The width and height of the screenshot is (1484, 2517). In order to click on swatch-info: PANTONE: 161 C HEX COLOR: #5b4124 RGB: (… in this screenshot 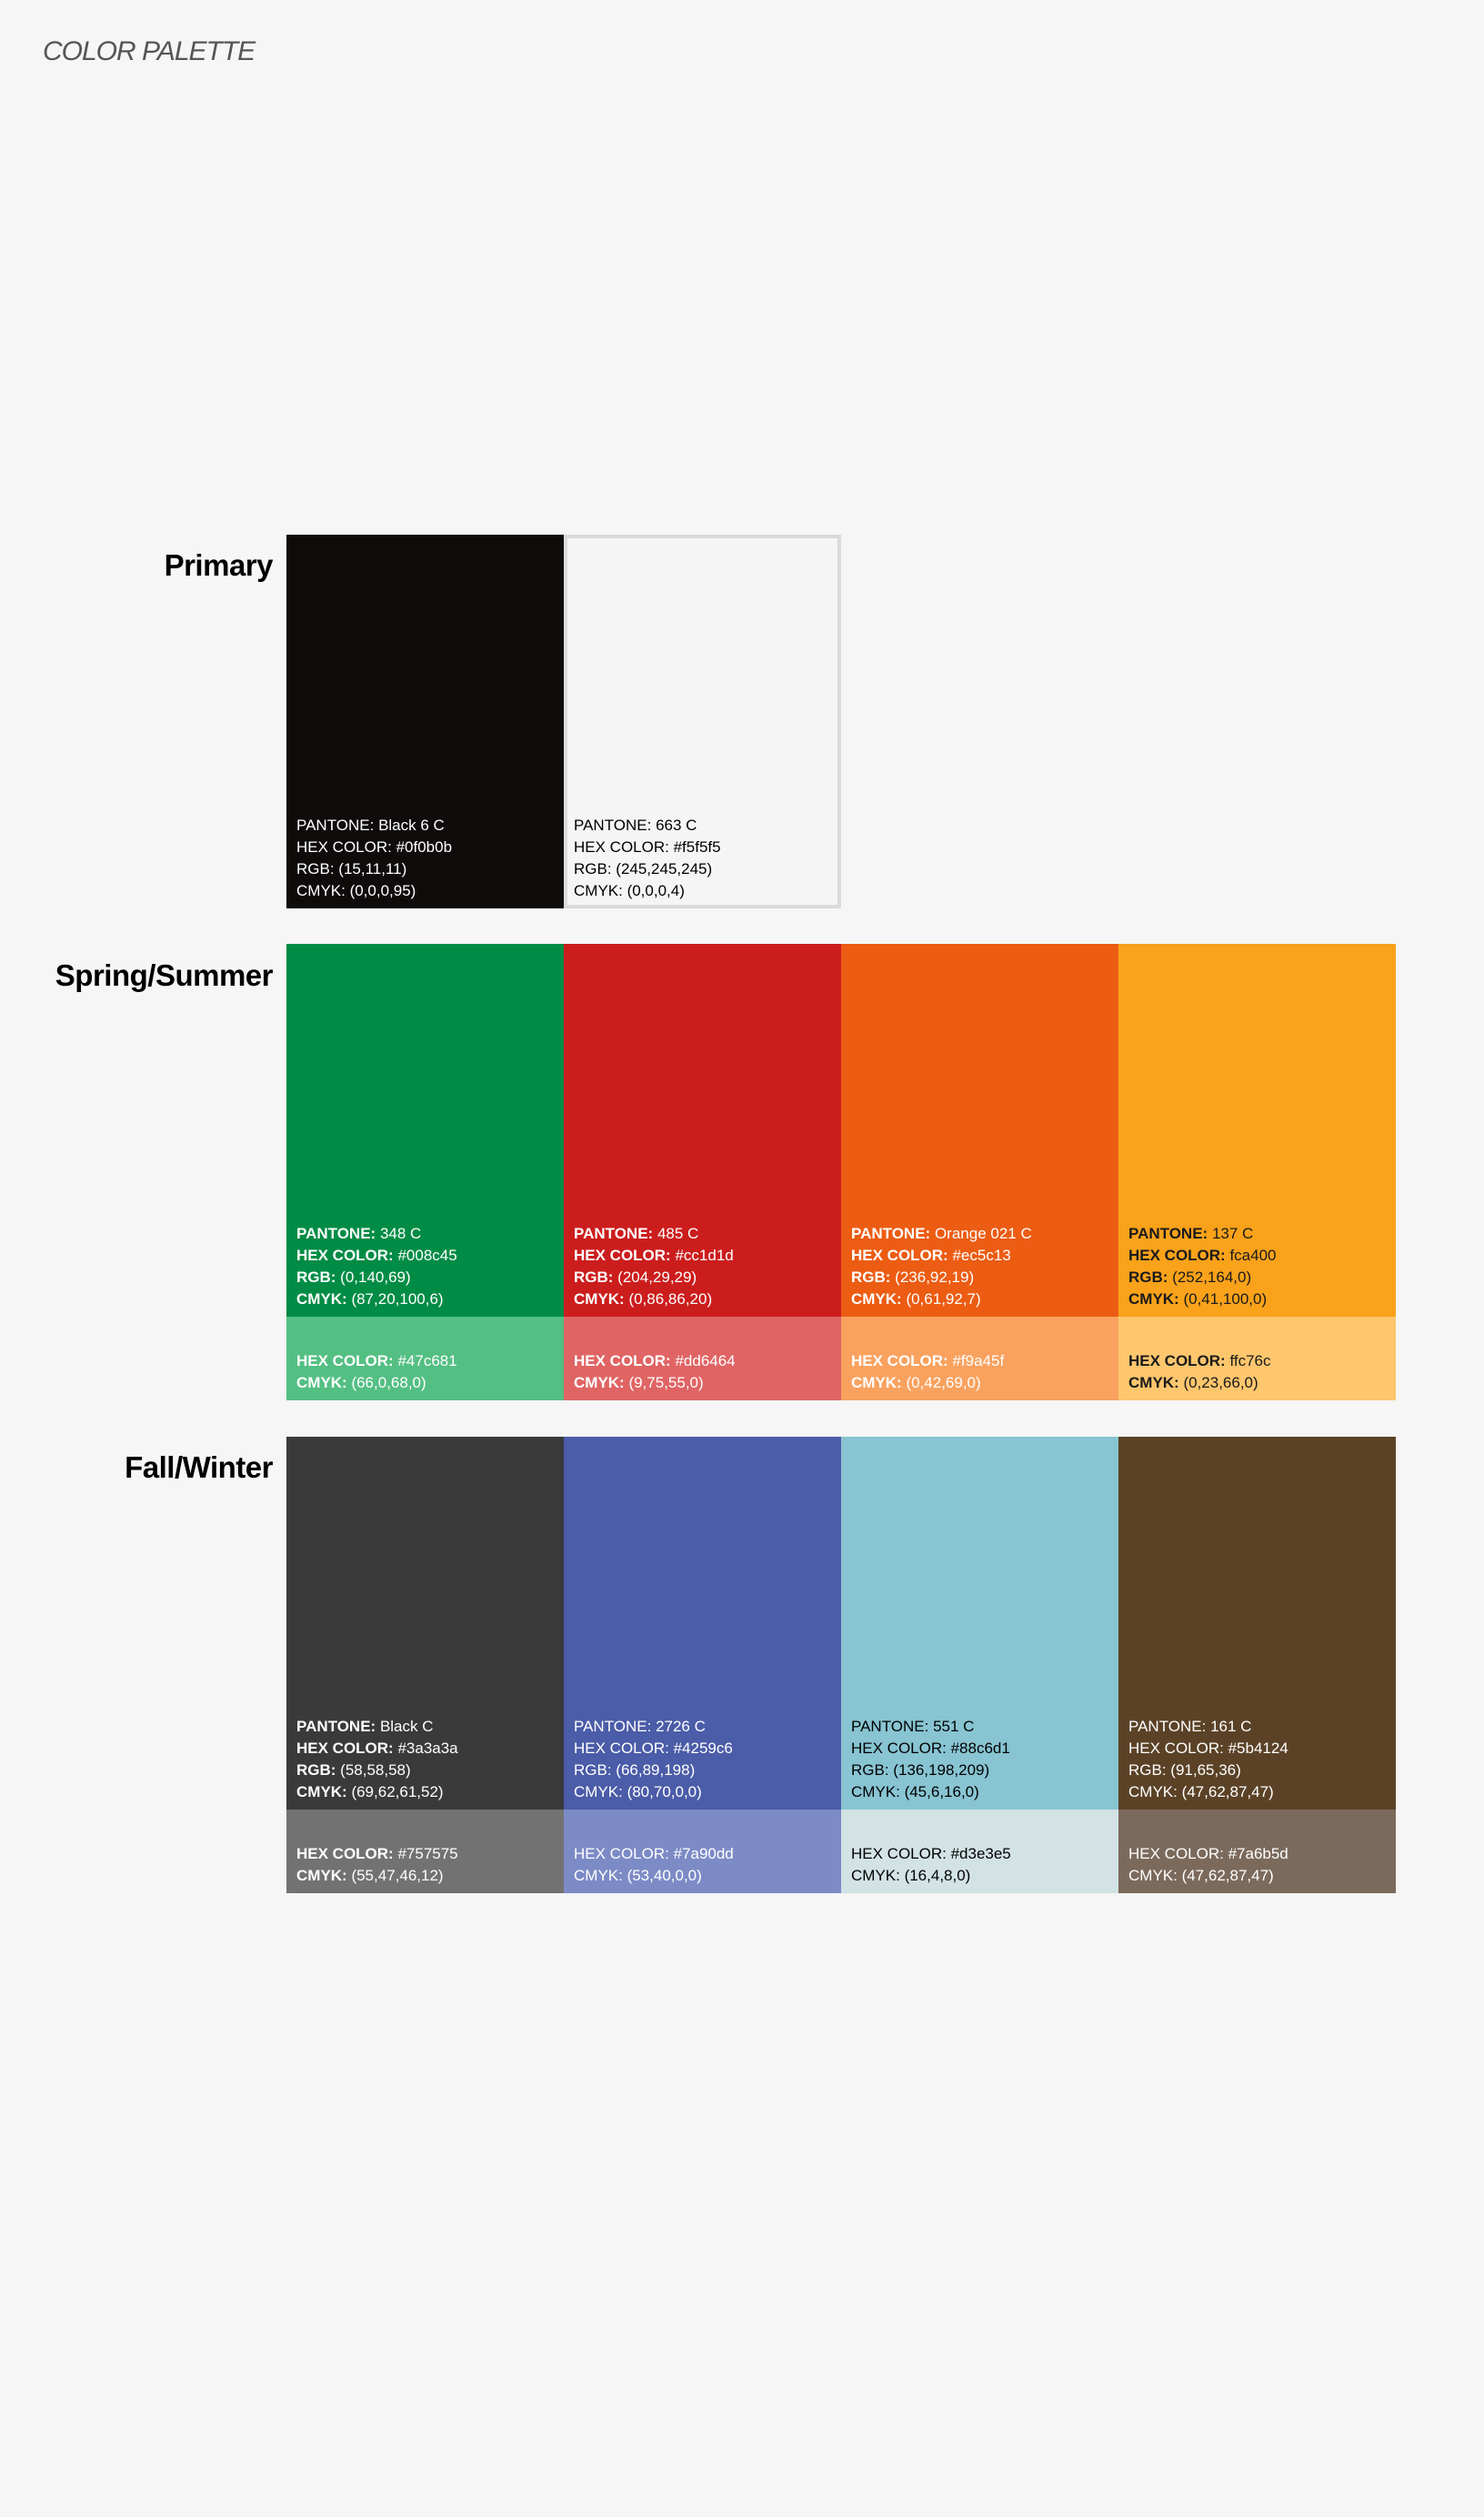, I will do `click(1208, 1759)`.